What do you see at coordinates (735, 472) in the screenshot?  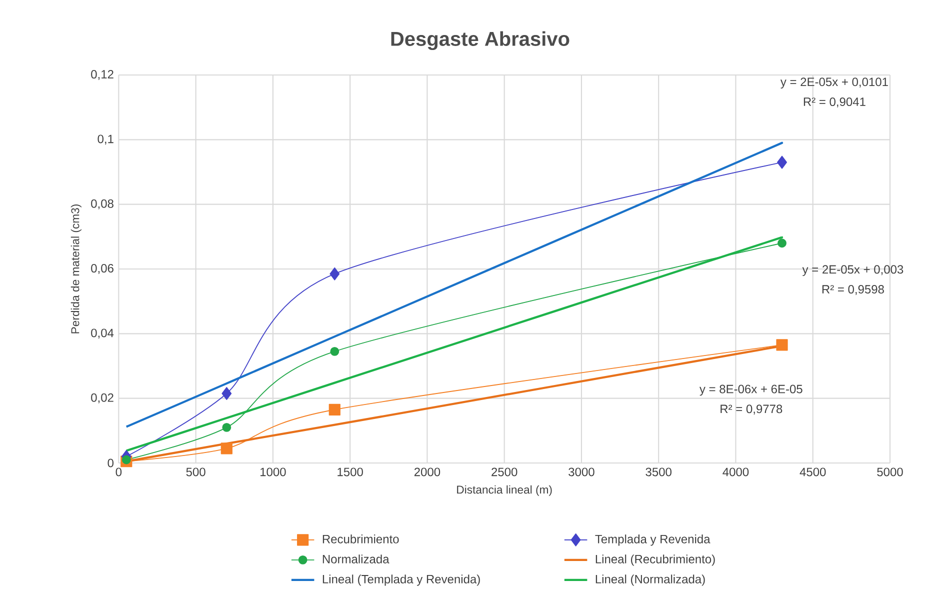 I see `x-tick-label: 4000` at bounding box center [735, 472].